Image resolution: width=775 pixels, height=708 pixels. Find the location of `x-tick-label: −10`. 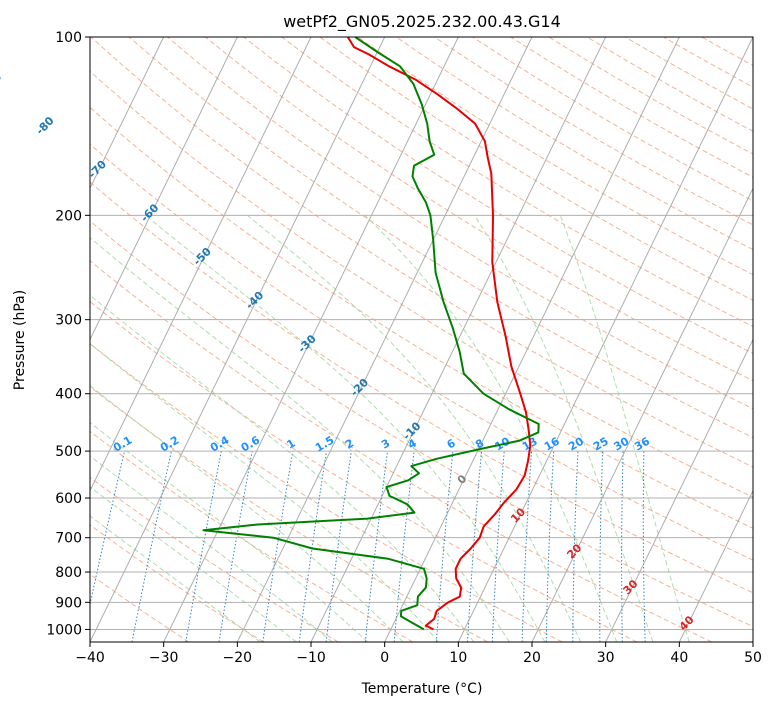

x-tick-label: −10 is located at coordinates (311, 658).